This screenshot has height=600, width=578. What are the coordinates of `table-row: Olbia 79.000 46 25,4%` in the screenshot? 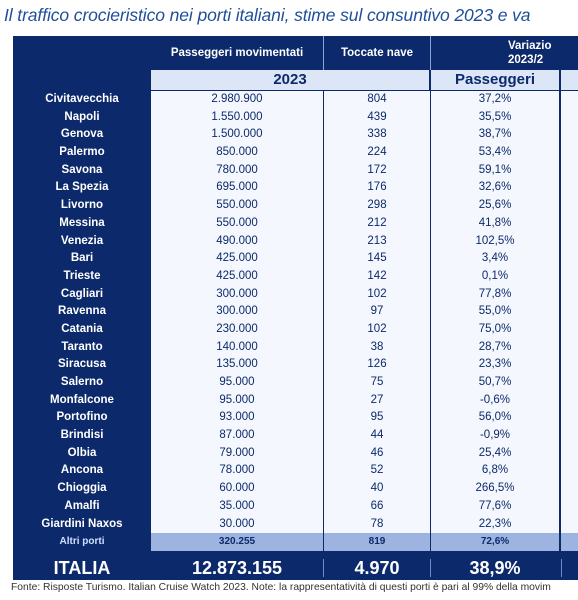 It's located at (295, 453).